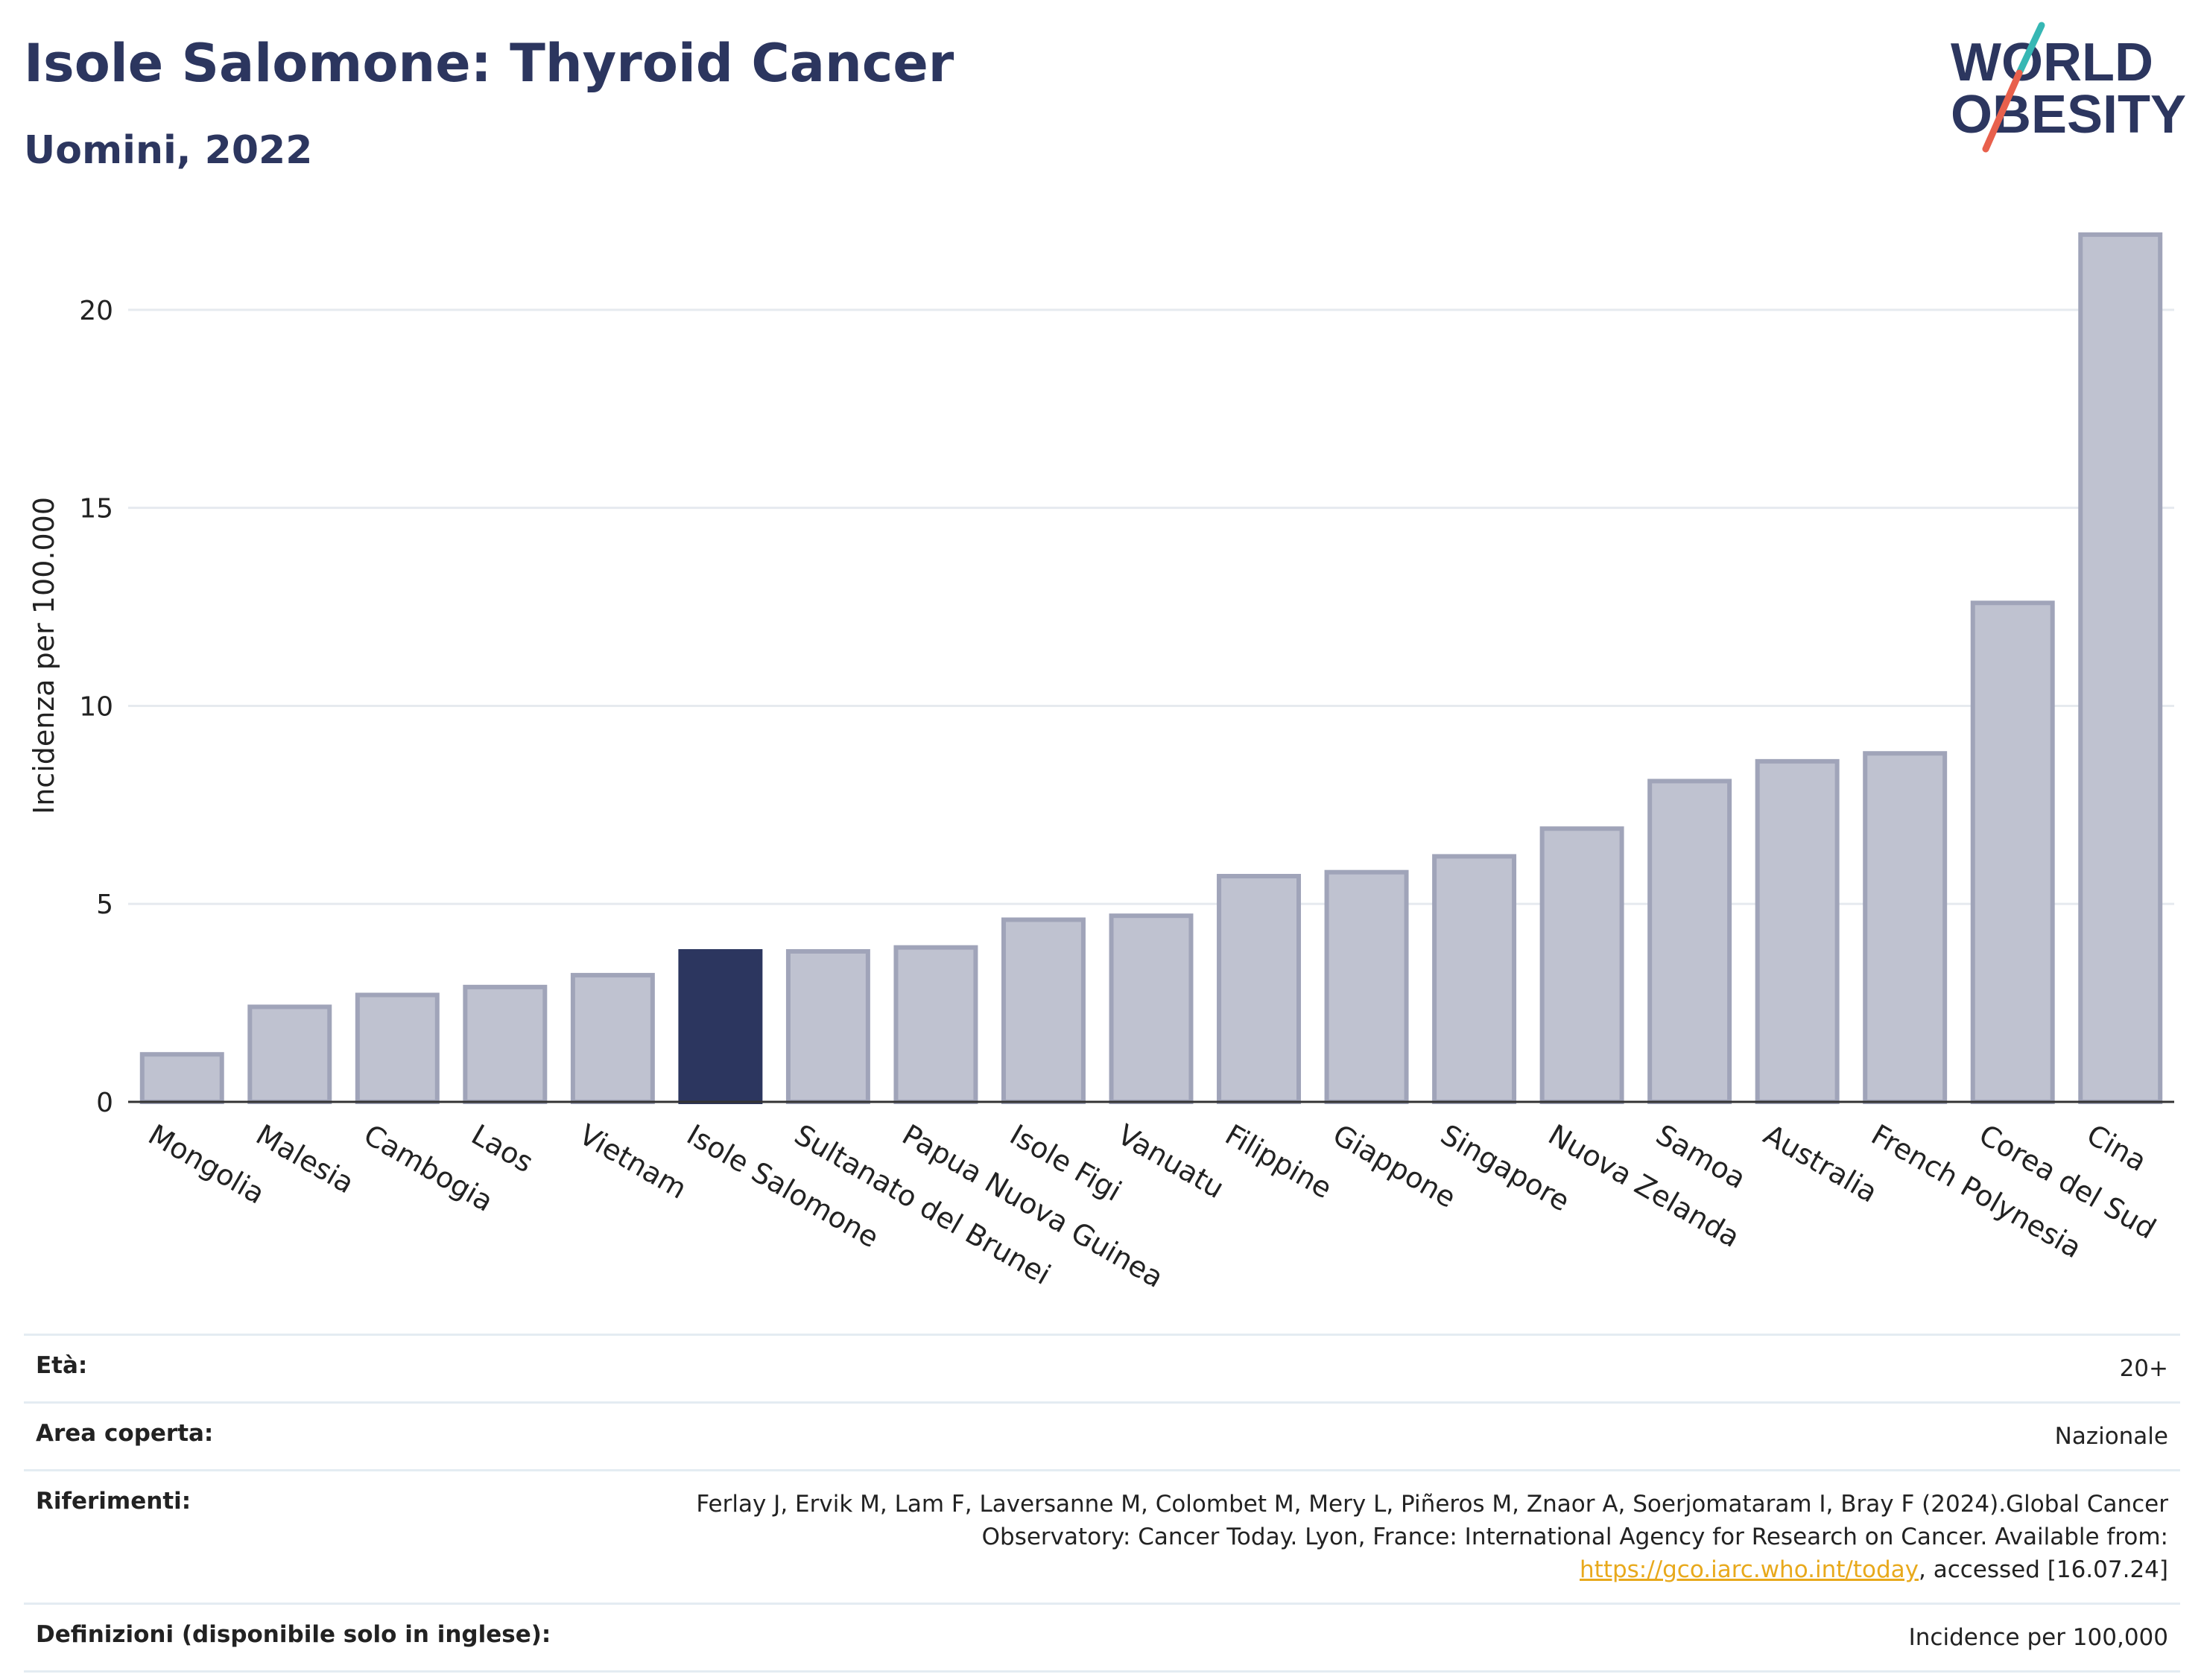 The image size is (2204, 1680). Describe the element at coordinates (1425, 1368) in the screenshot. I see `age-value: 20+` at that location.